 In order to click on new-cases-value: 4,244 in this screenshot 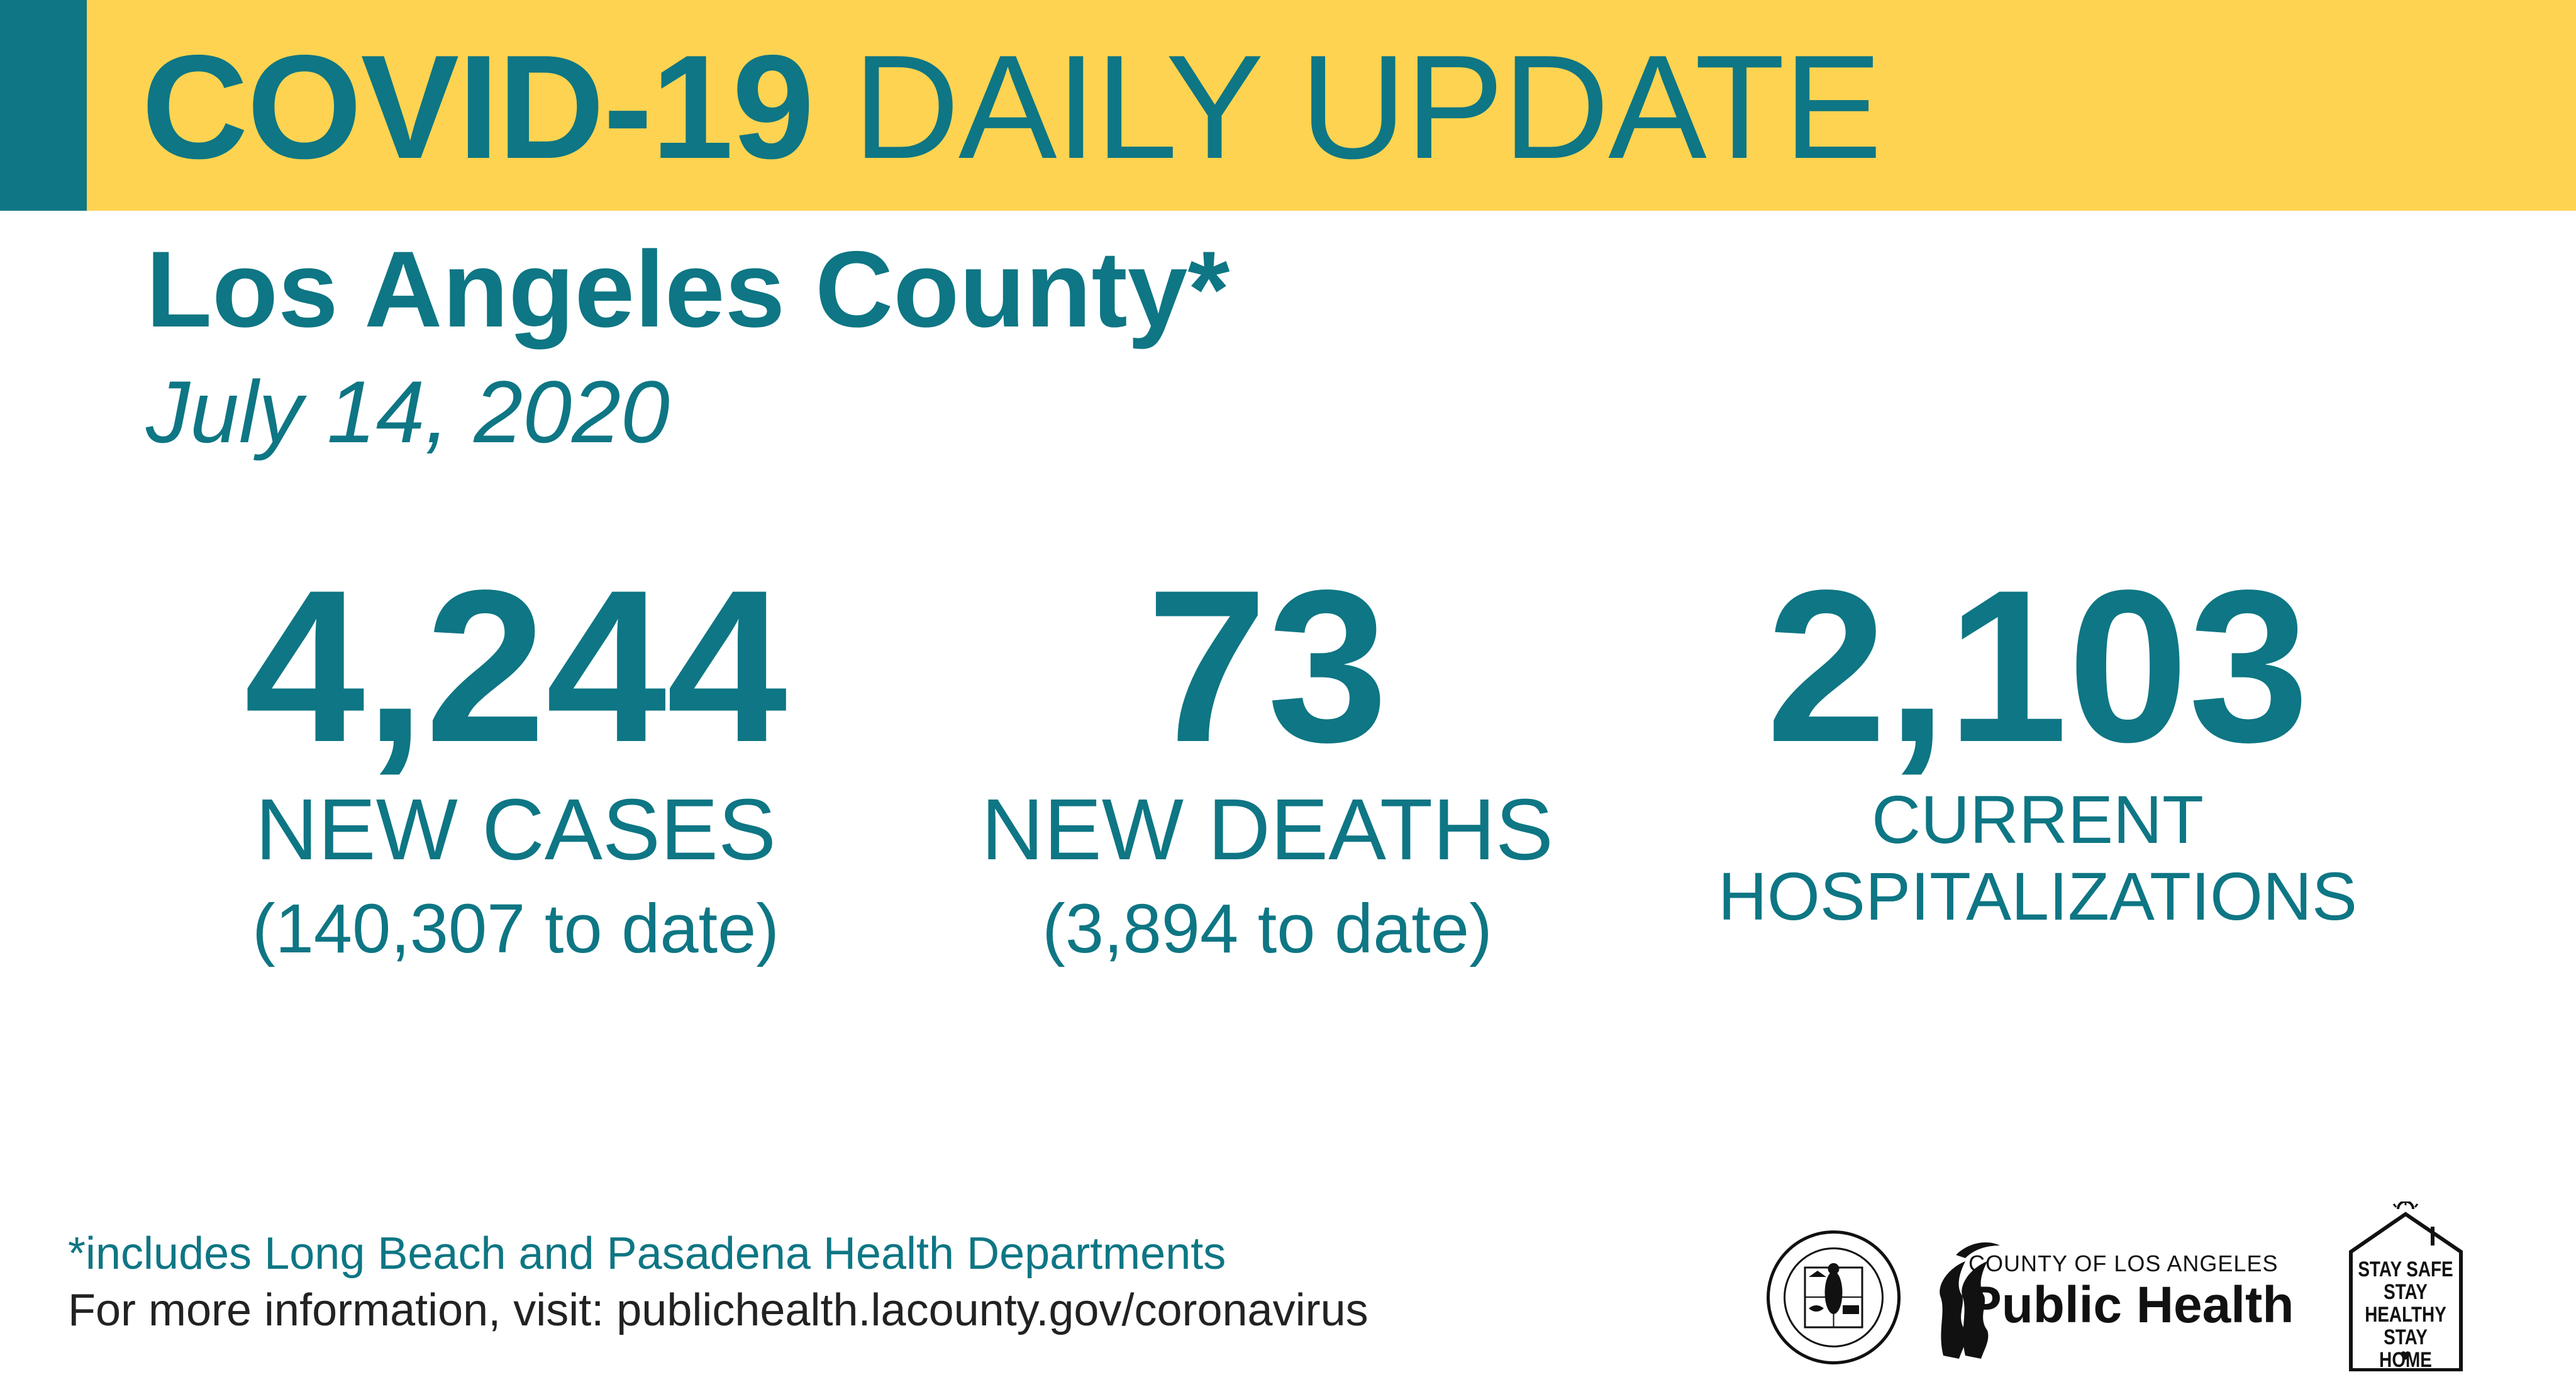, I will do `click(515, 667)`.